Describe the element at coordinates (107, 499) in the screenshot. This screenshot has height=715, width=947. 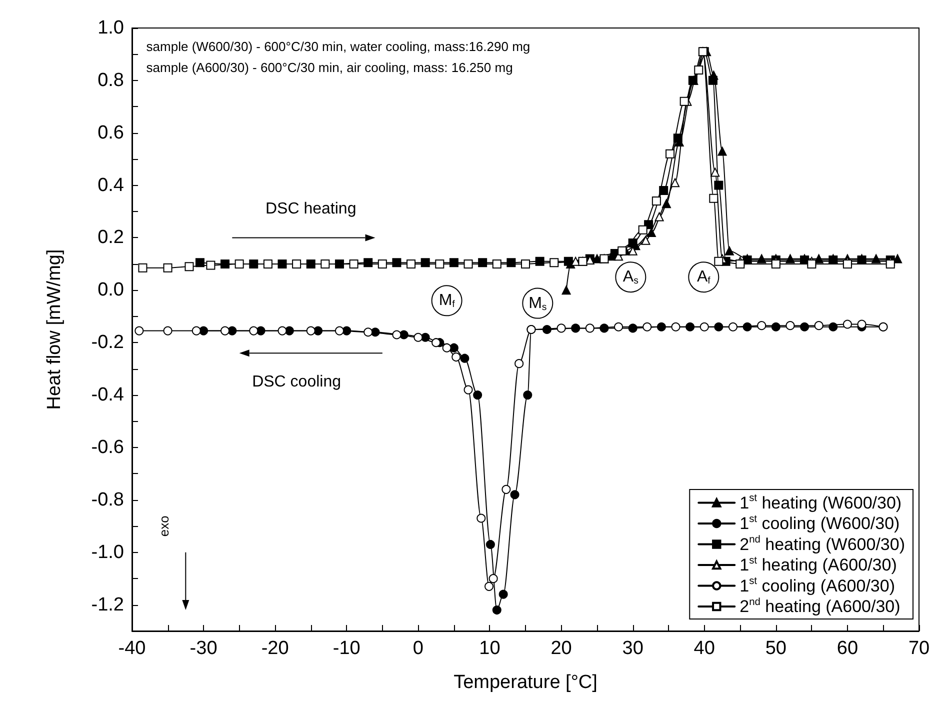
I see `y-tick-label: -0.8` at that location.